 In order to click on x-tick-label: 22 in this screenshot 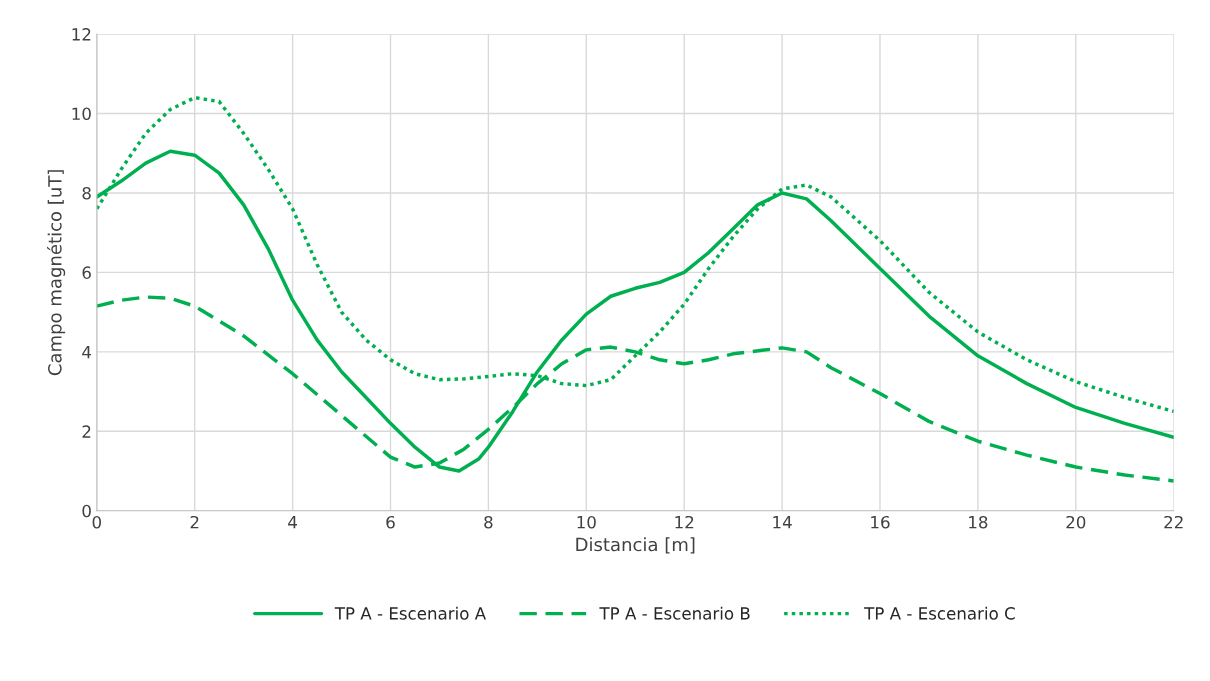, I will do `click(1173, 522)`.